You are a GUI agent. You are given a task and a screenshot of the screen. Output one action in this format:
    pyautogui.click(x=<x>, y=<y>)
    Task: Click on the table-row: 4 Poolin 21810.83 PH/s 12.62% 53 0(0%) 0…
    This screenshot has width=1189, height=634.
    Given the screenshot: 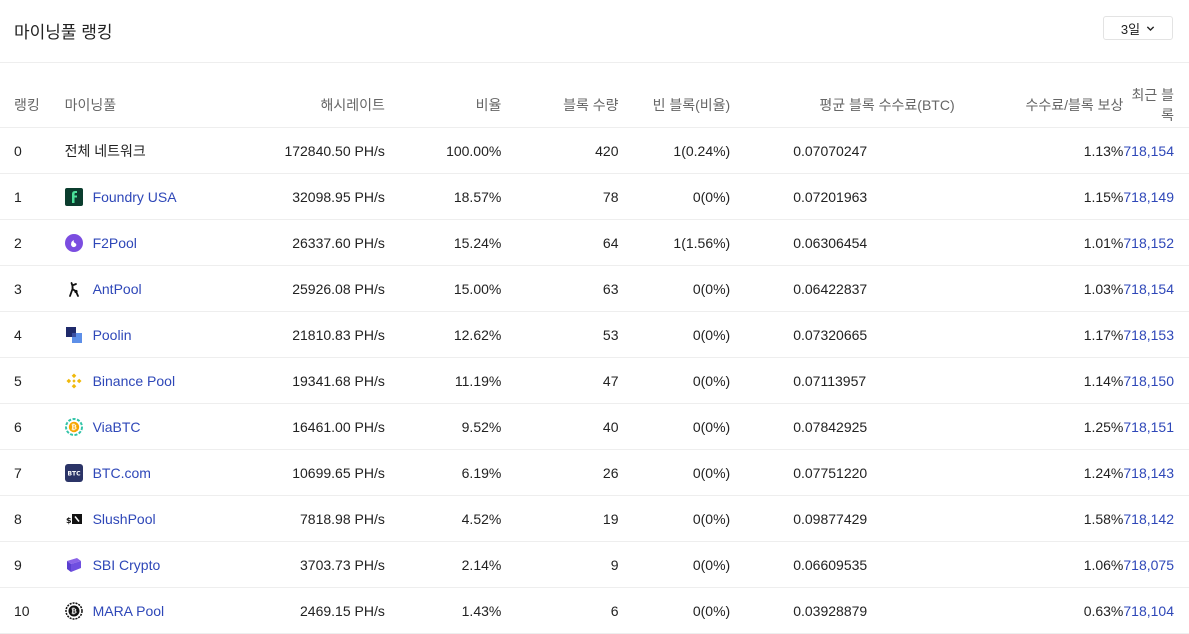 What is the action you would take?
    pyautogui.click(x=594, y=334)
    